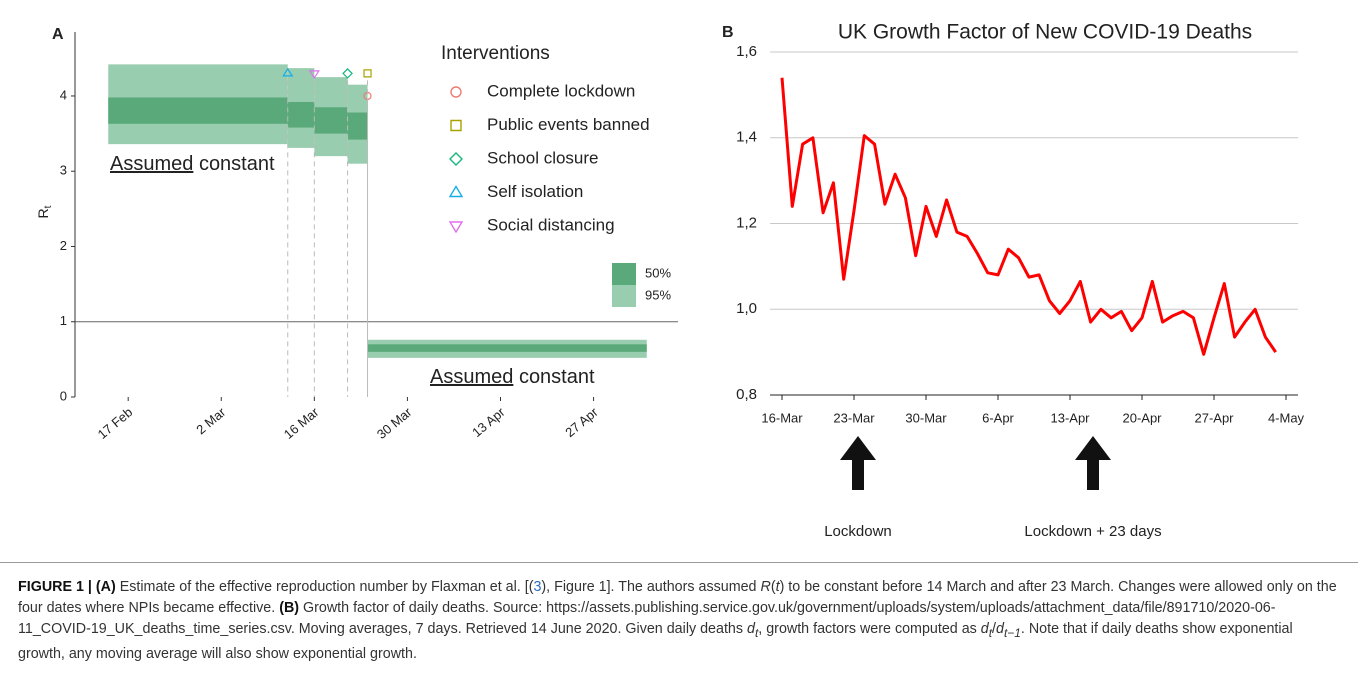  What do you see at coordinates (746, 222) in the screenshot?
I see `y-tick-label: 1,2` at bounding box center [746, 222].